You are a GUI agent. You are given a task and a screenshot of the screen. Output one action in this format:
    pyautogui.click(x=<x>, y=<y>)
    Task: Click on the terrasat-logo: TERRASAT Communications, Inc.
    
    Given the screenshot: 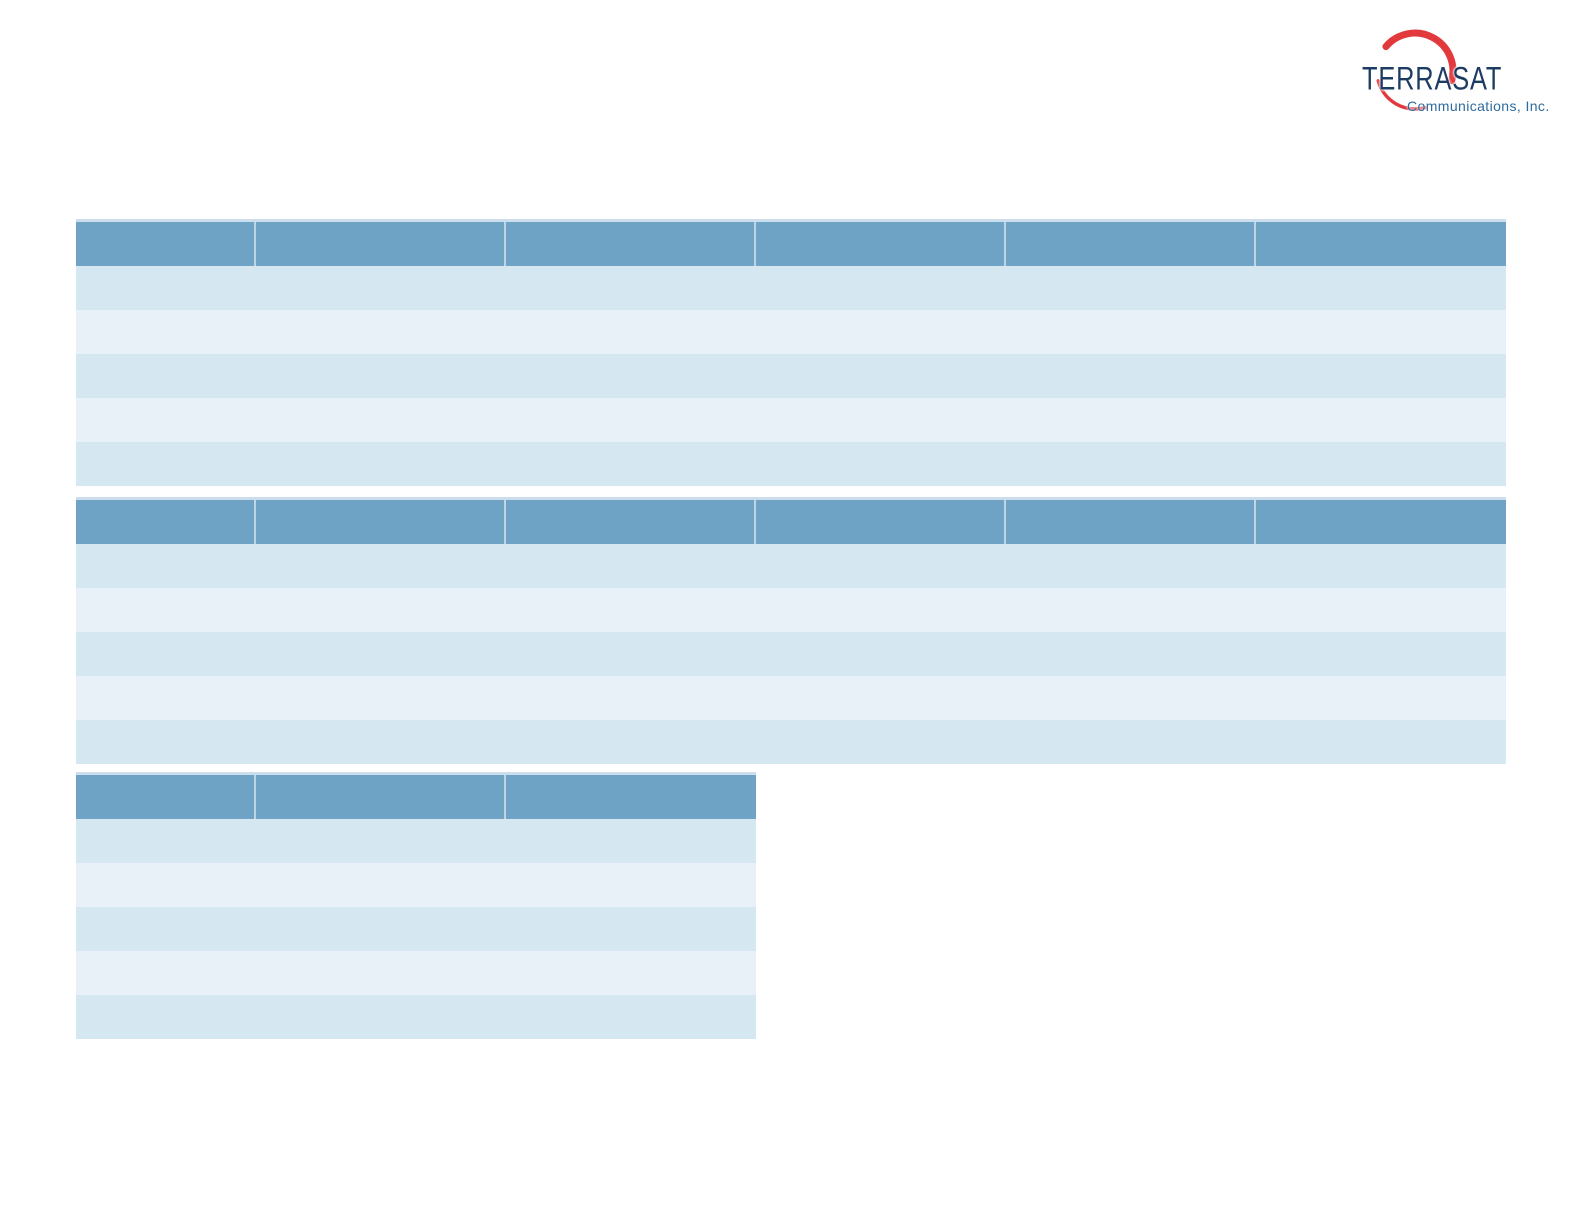 What is the action you would take?
    pyautogui.click(x=1440, y=68)
    